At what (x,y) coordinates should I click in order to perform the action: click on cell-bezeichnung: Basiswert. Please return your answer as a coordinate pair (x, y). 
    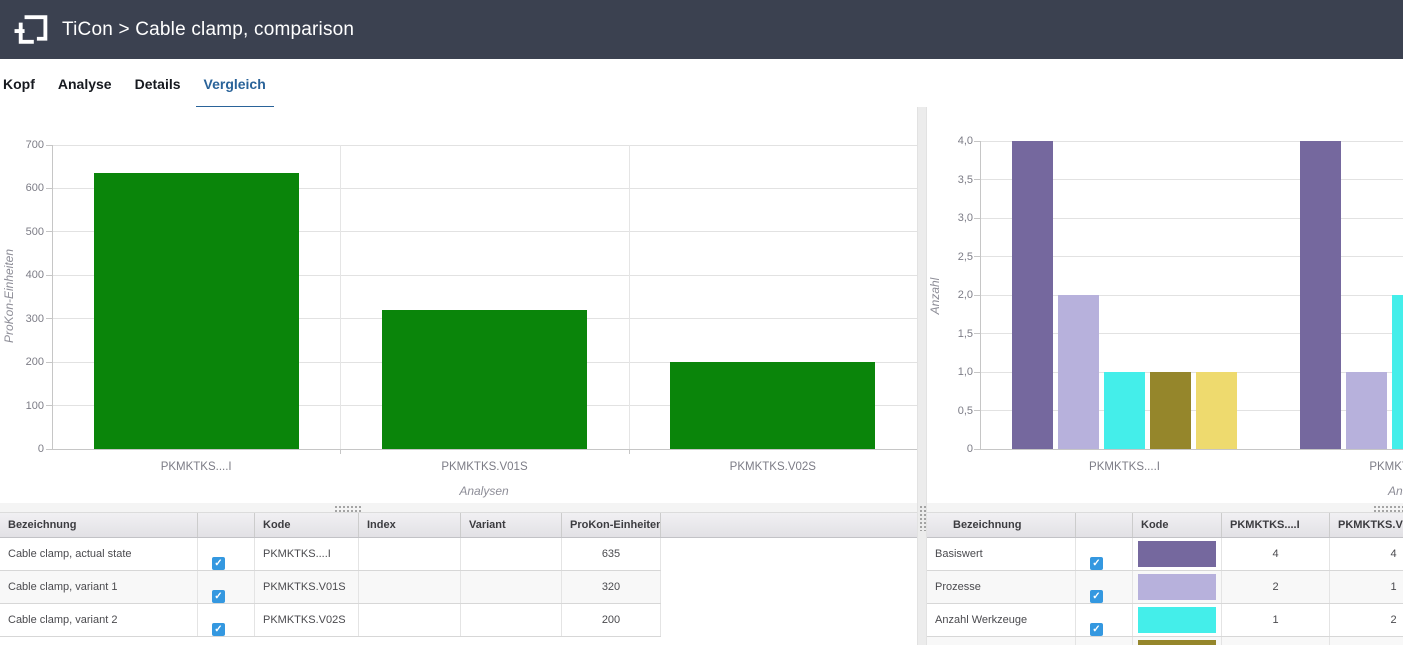
    Looking at the image, I should click on (1001, 554).